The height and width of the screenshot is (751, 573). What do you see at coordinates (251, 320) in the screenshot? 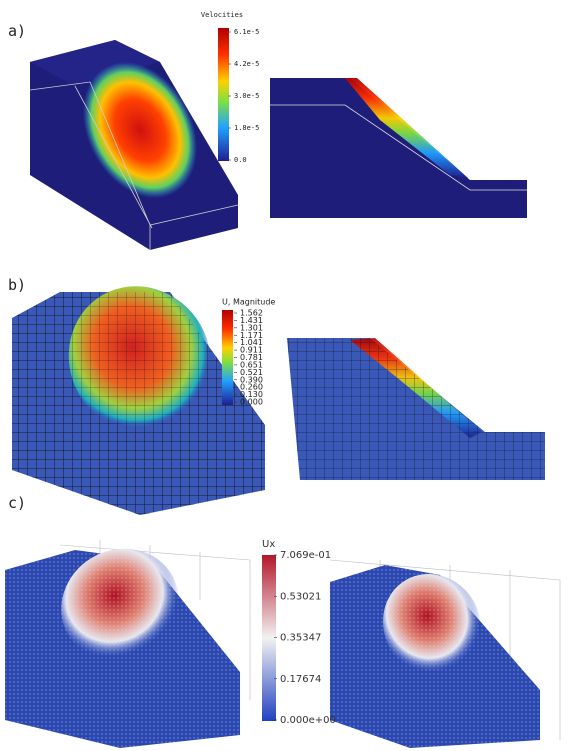
I see `colorbar-tick-label: 1.431` at bounding box center [251, 320].